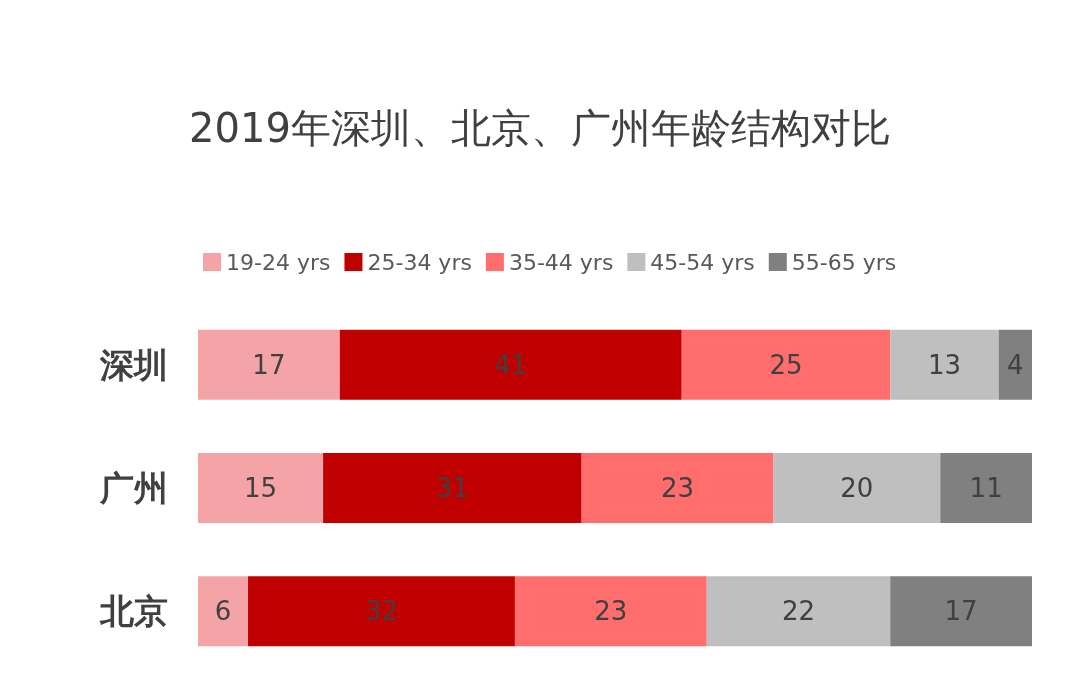  I want to click on data-label: 15, so click(261, 488).